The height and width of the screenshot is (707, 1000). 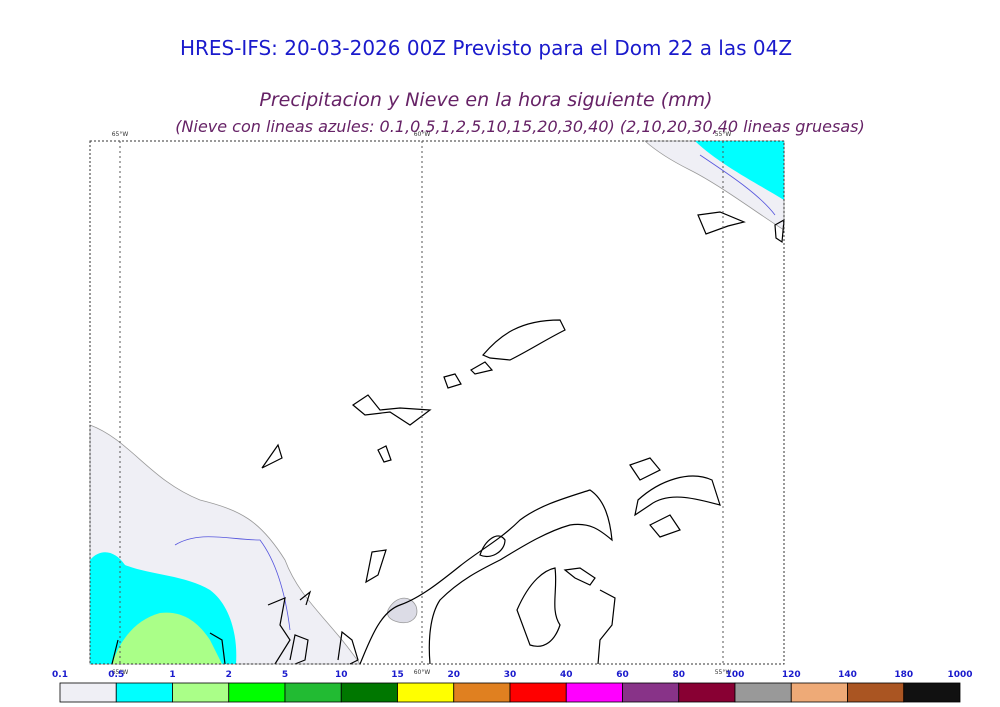 What do you see at coordinates (959, 675) in the screenshot?
I see `colorbar-label: 1000` at bounding box center [959, 675].